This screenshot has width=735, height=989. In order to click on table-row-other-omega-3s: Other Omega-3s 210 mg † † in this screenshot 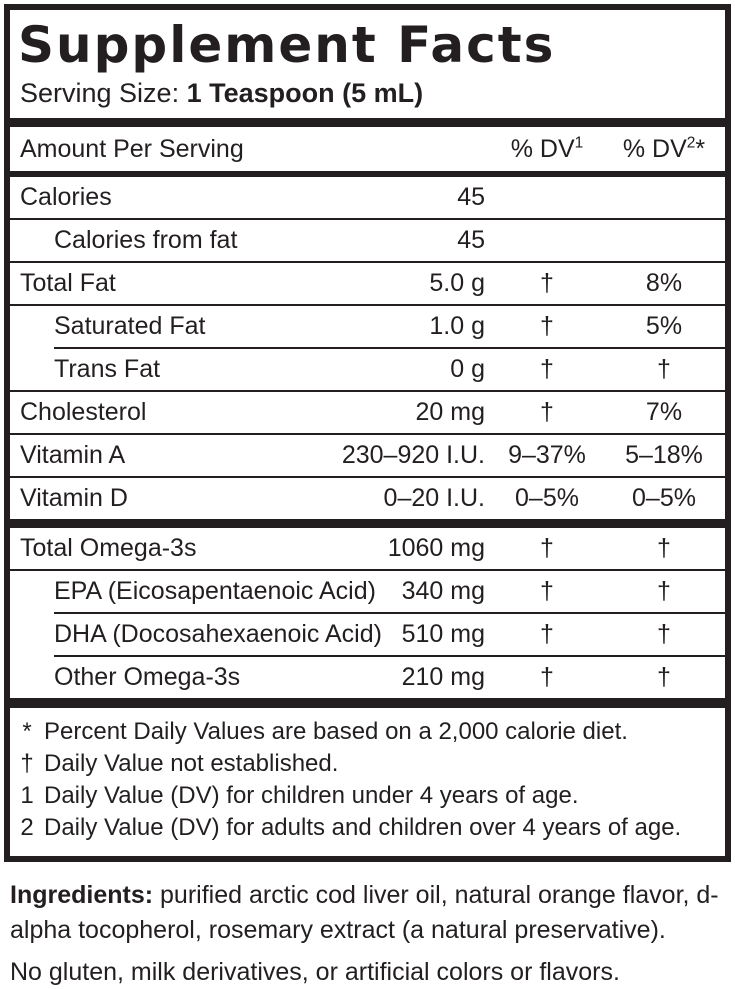, I will do `click(362, 677)`.